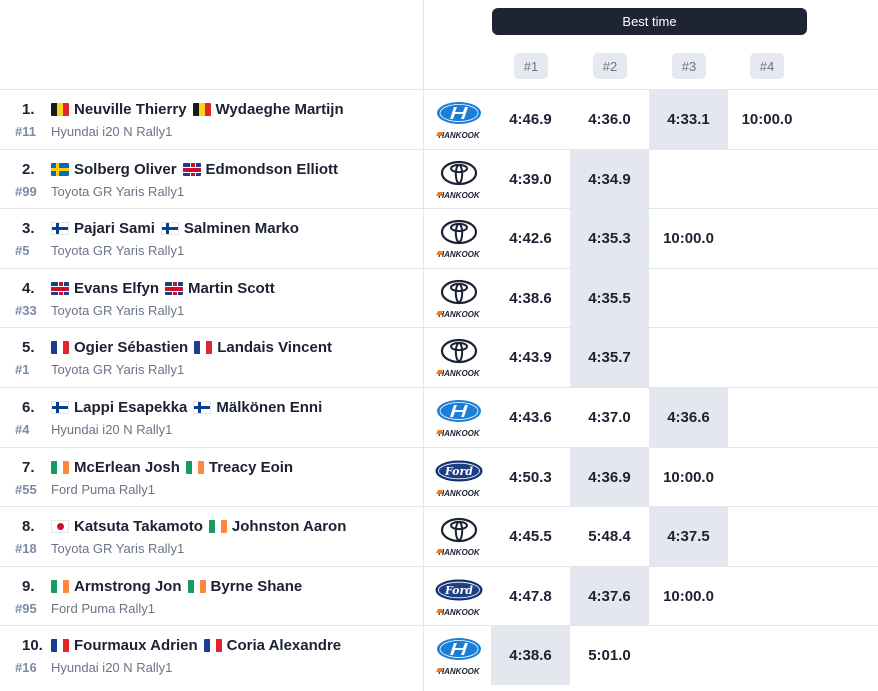 The height and width of the screenshot is (691, 878). What do you see at coordinates (131, 407) in the screenshot?
I see `driver-name: Lappi Esapekka` at bounding box center [131, 407].